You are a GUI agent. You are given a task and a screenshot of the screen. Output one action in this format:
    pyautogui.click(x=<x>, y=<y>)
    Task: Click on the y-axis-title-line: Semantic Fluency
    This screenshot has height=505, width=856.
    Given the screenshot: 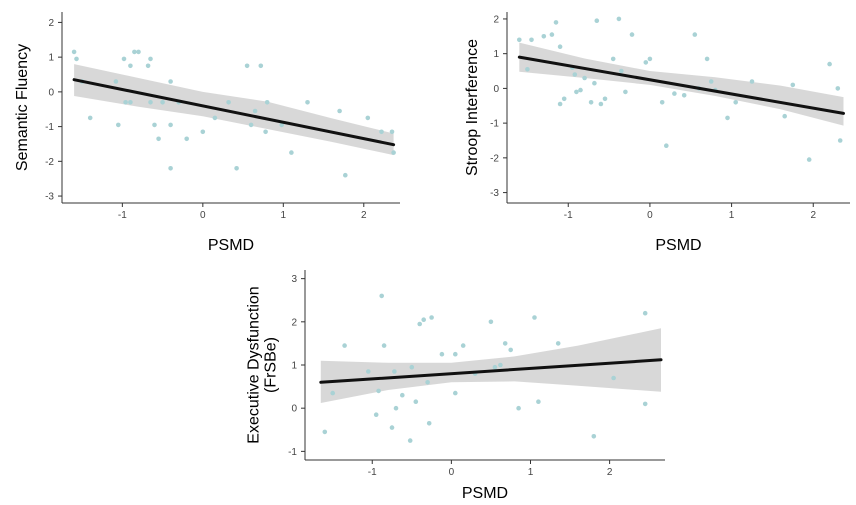 What is the action you would take?
    pyautogui.click(x=22, y=107)
    